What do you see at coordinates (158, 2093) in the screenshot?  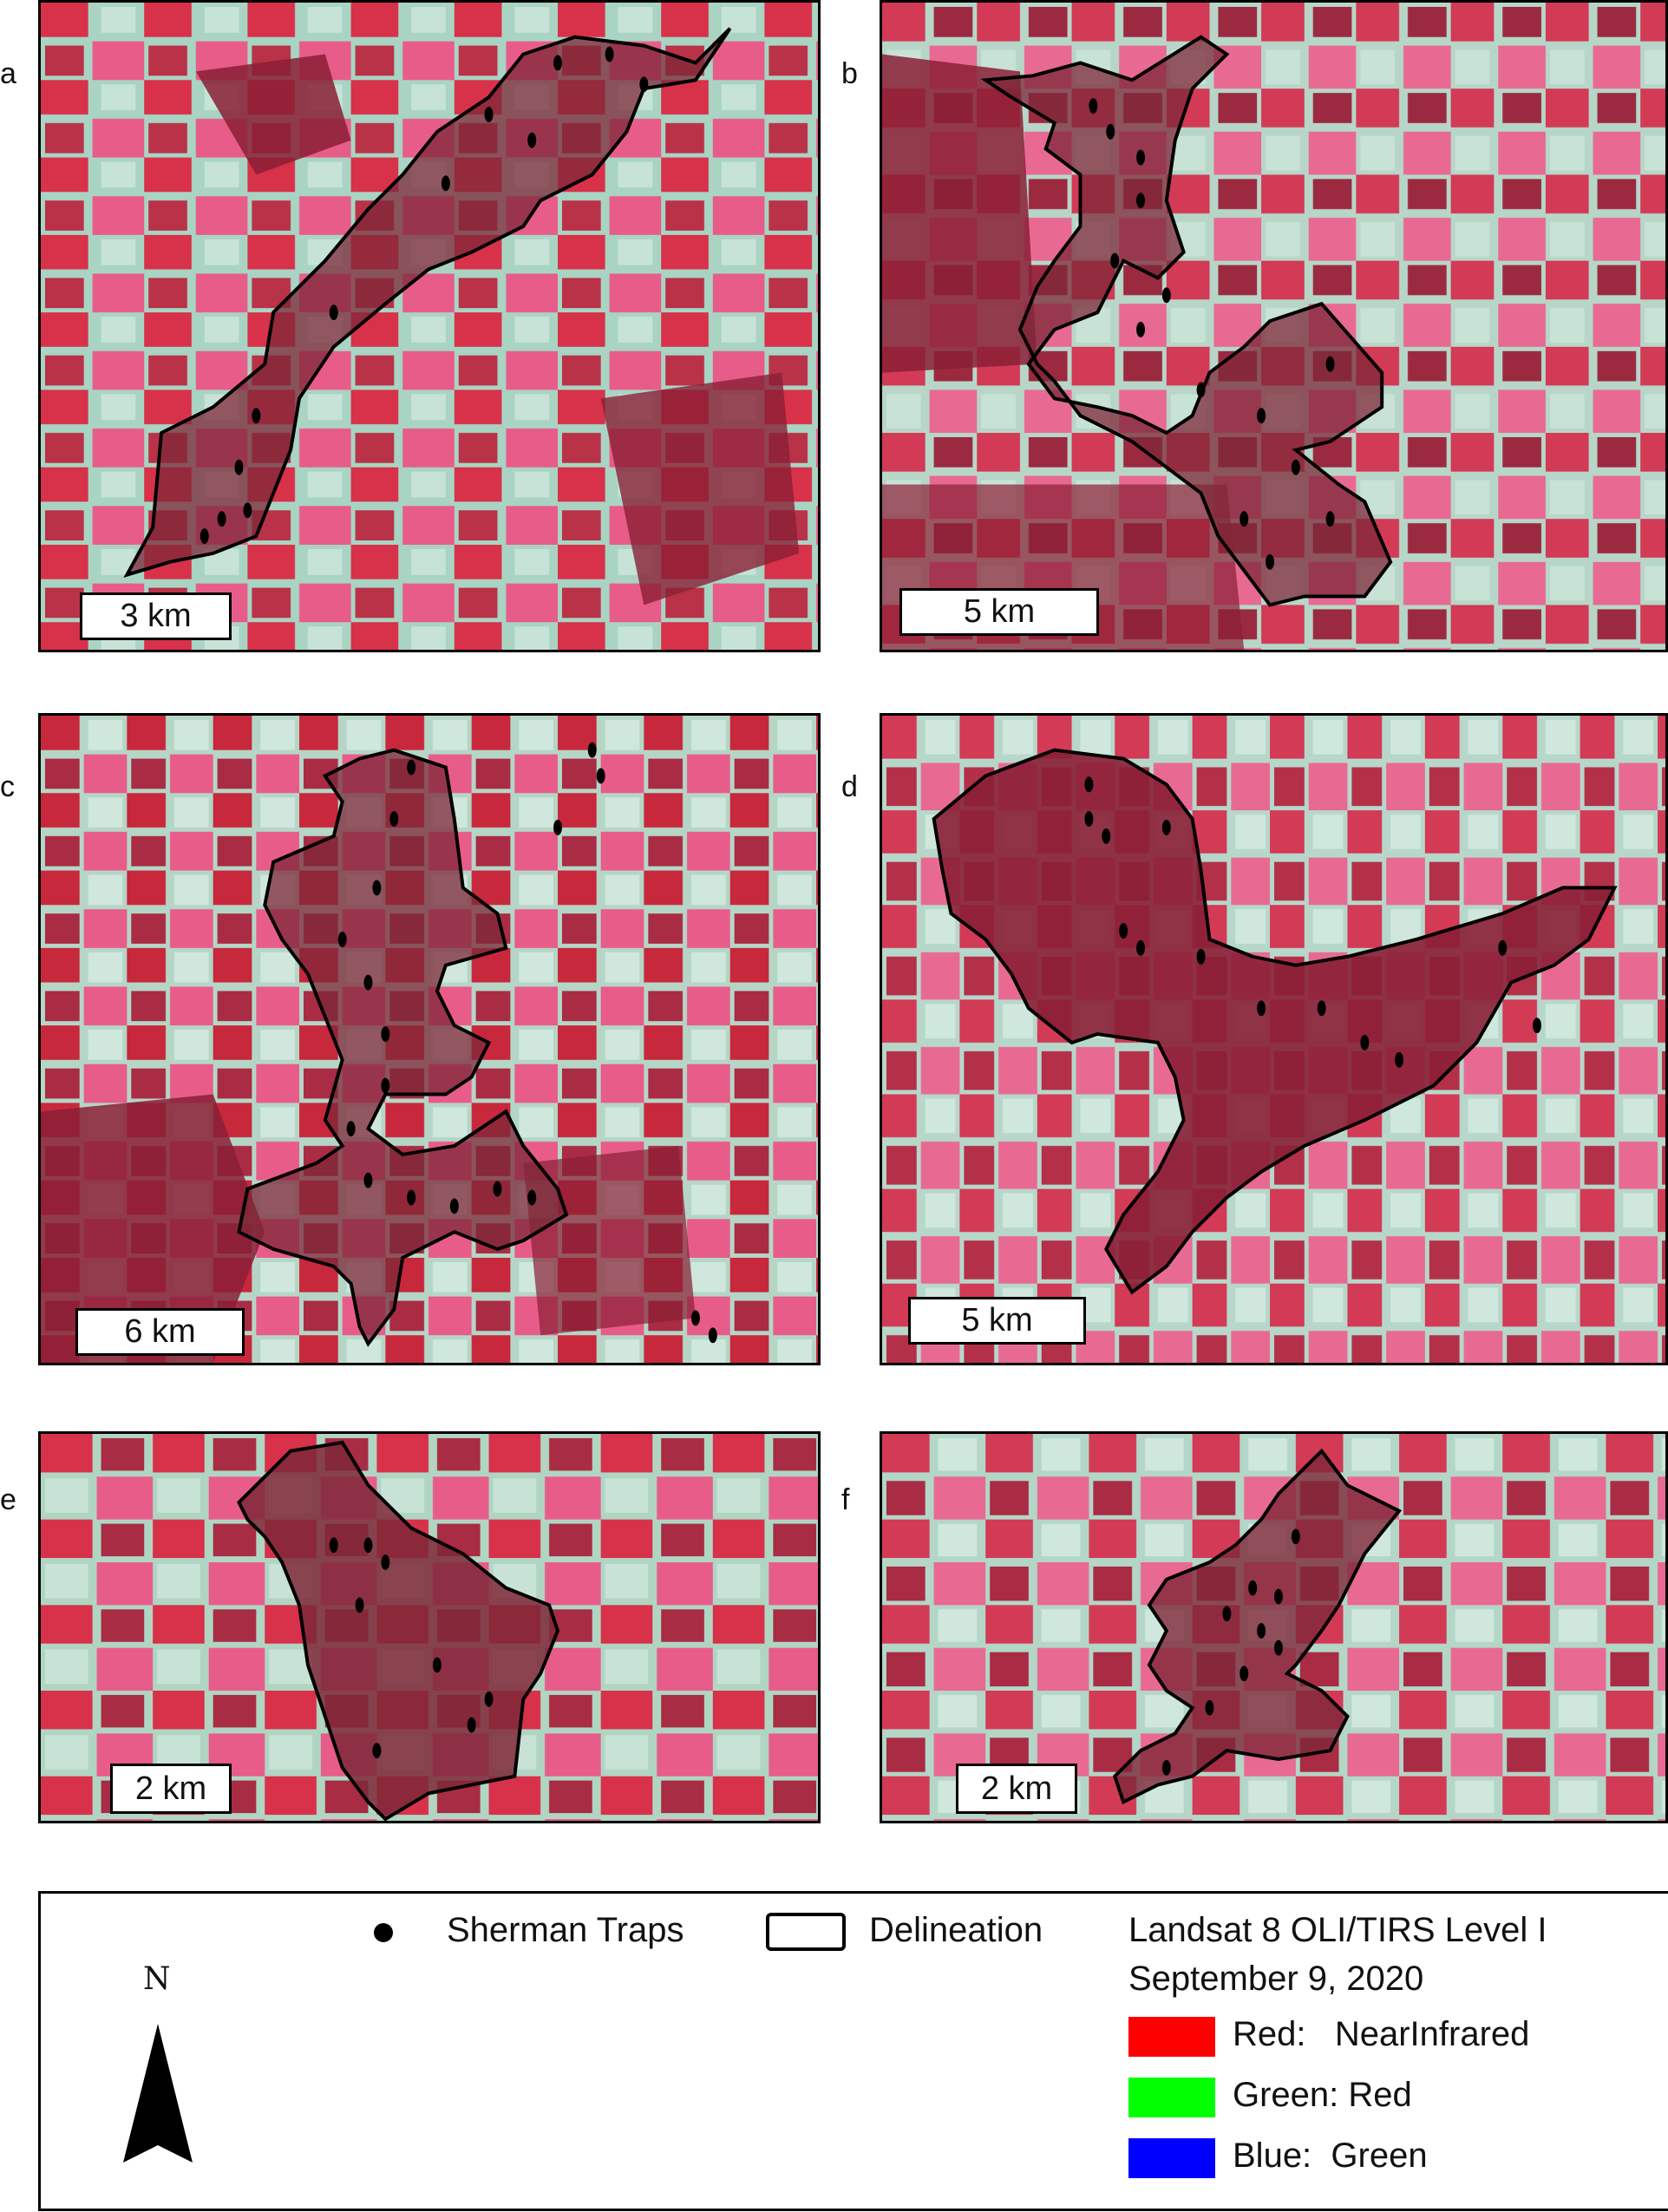 I see `north-arrow-icon` at bounding box center [158, 2093].